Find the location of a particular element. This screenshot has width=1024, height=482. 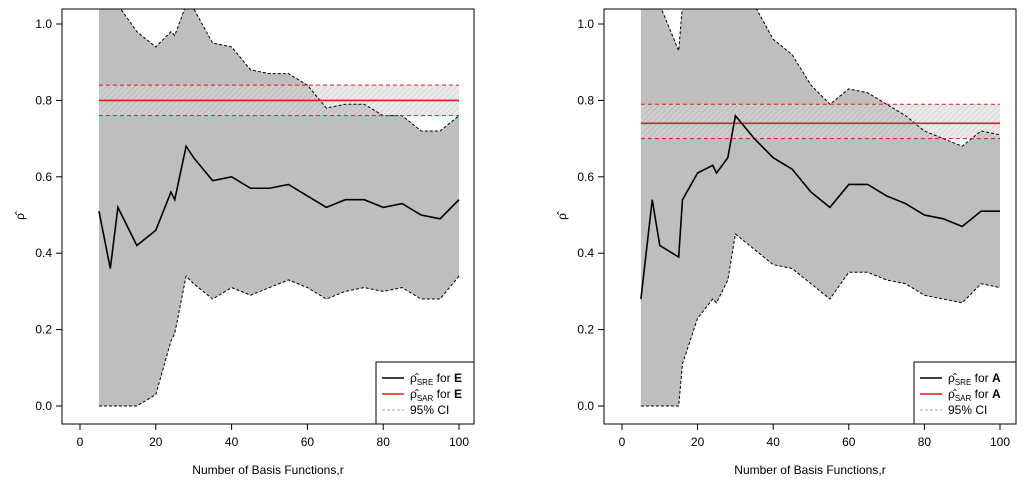

legend: ρ̂SRE for Aρ̂SAR for A95% CI is located at coordinates (965, 393).